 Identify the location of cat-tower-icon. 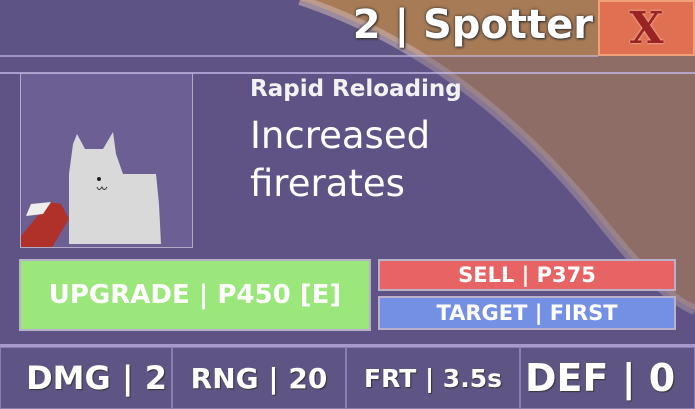
(91, 189).